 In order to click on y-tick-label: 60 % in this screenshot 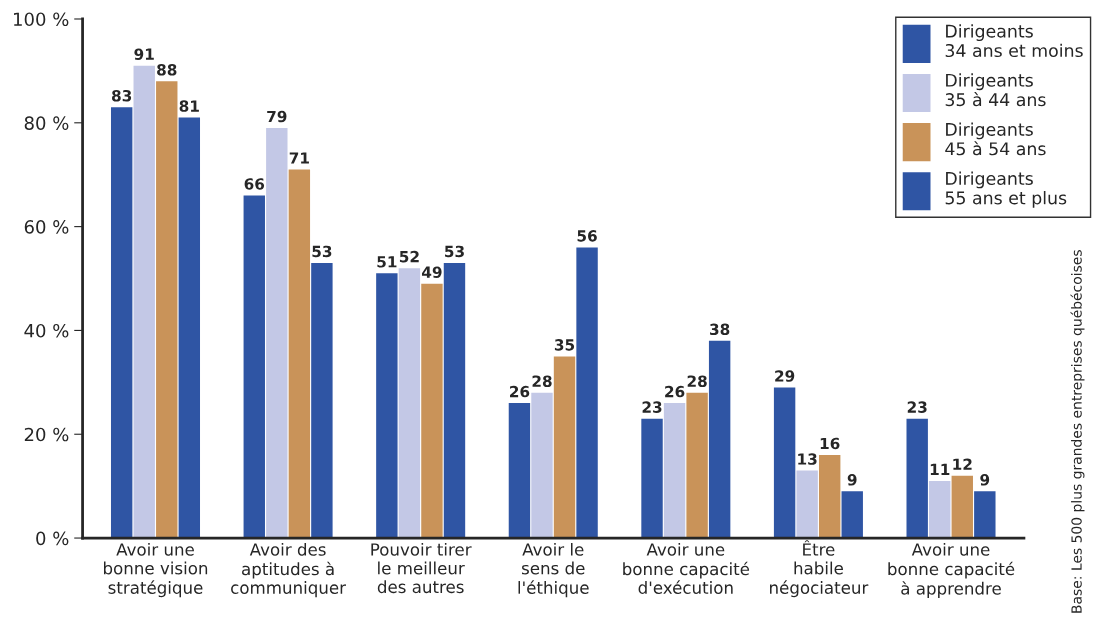, I will do `click(46, 227)`.